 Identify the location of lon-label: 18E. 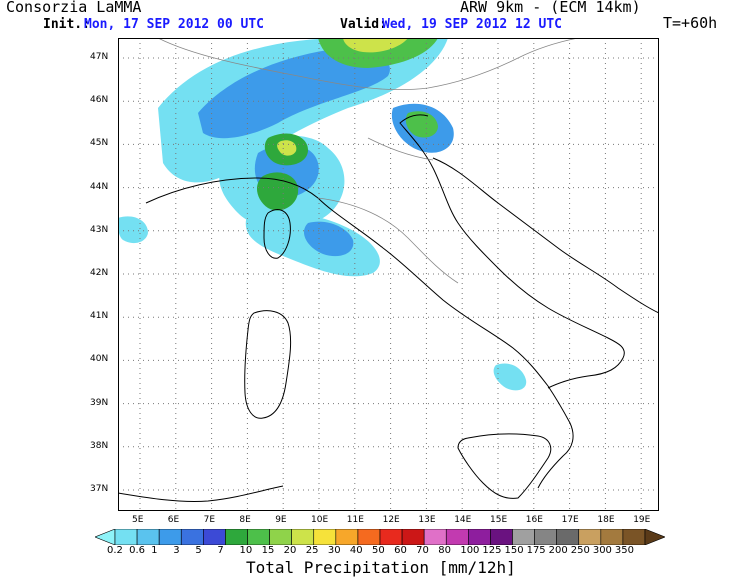
(606, 520).